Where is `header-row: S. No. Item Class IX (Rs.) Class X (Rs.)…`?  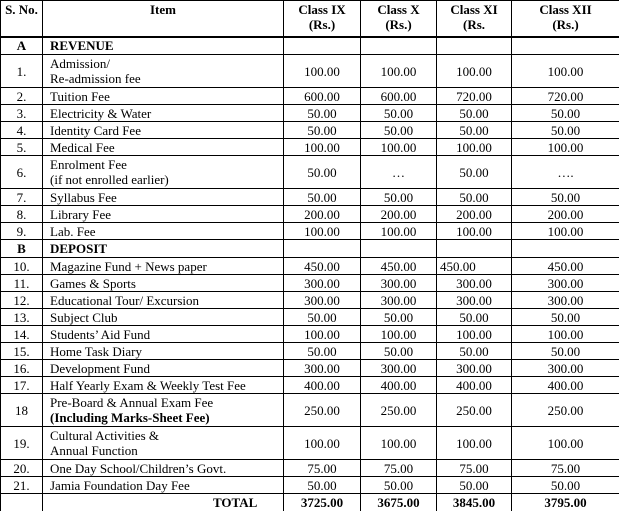 header-row: S. No. Item Class IX (Rs.) Class X (Rs.)… is located at coordinates (309, 19).